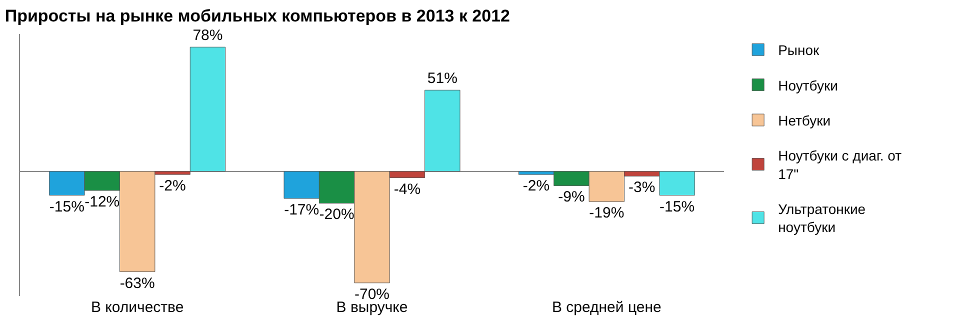  I want to click on chart-title: Приросты на рынке мобильных компьютеров в 2013 к 2012, so click(257, 16).